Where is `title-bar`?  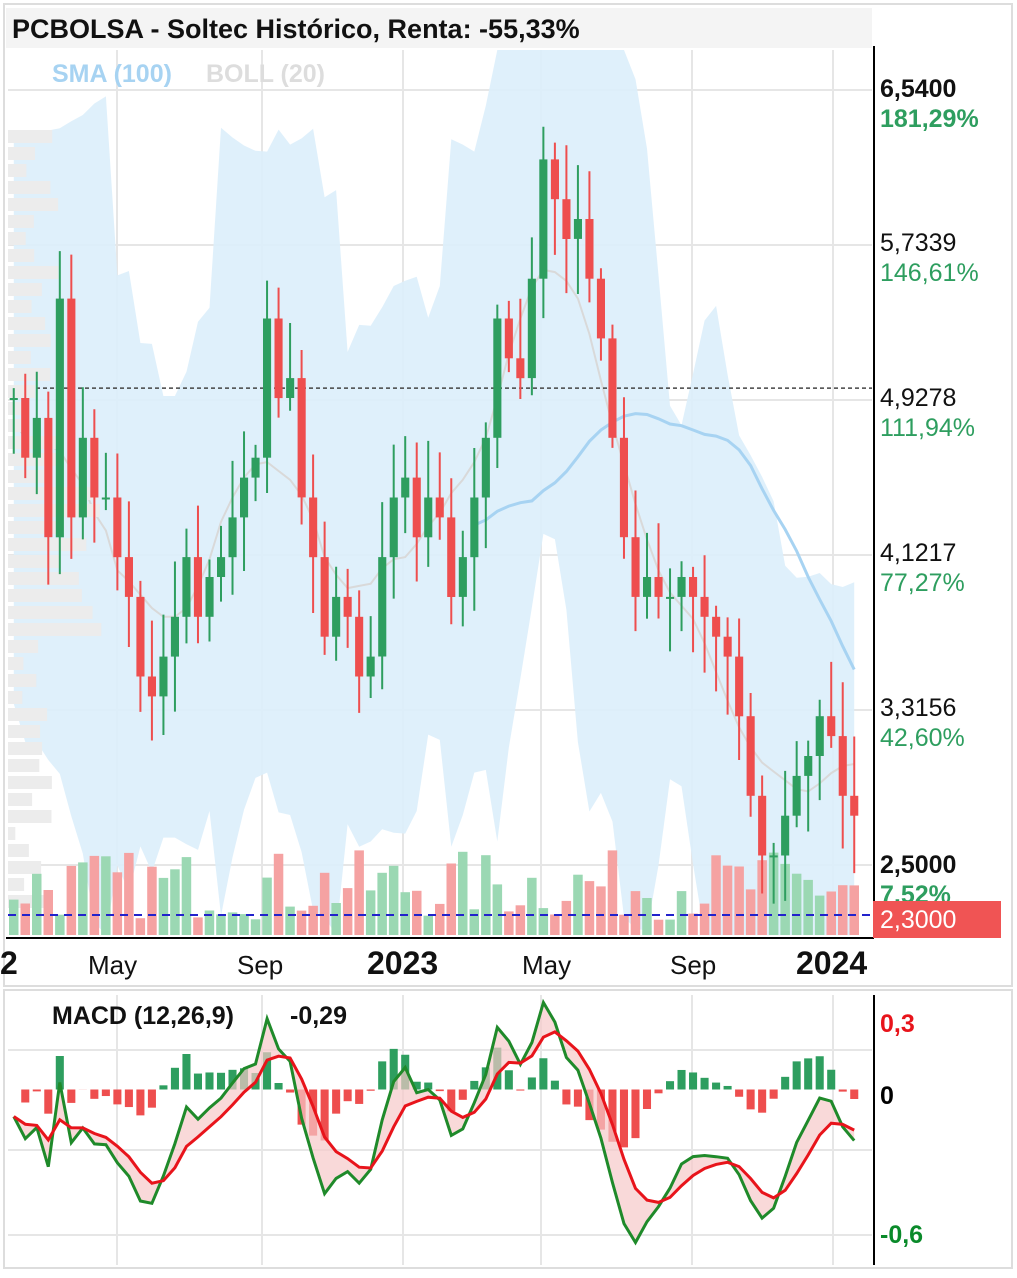 title-bar is located at coordinates (439, 28).